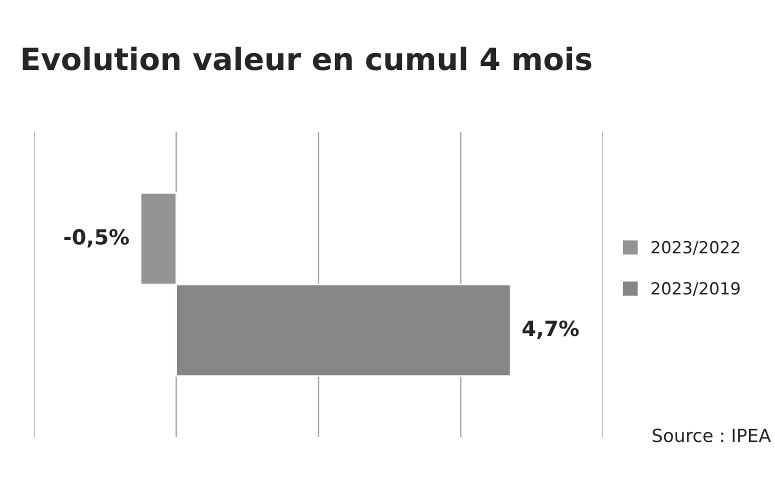 The width and height of the screenshot is (775, 479). What do you see at coordinates (696, 247) in the screenshot?
I see `legend-label: 2023/2022` at bounding box center [696, 247].